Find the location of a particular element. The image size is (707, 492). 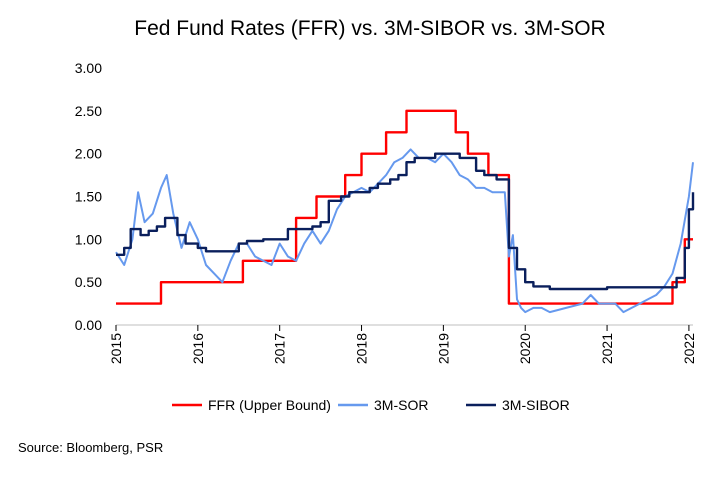

y-tick-label: 3.00 is located at coordinates (88, 68).